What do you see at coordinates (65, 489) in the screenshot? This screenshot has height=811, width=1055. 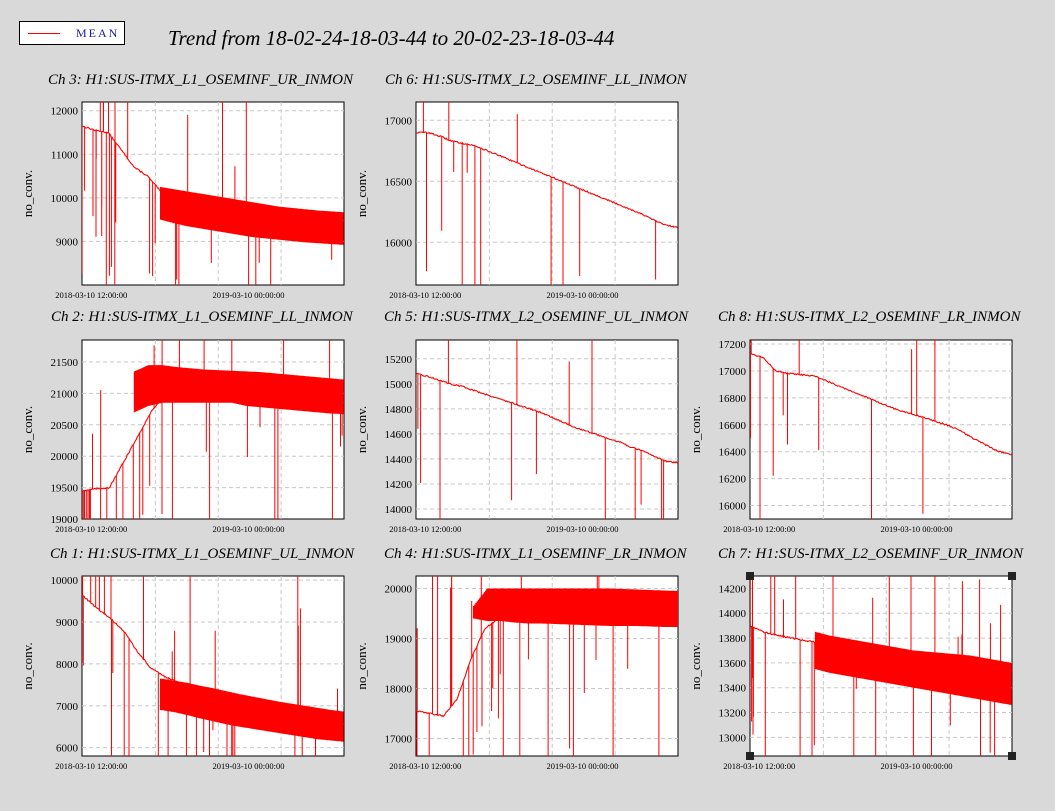 I see `y-tick-label: 19500` at bounding box center [65, 489].